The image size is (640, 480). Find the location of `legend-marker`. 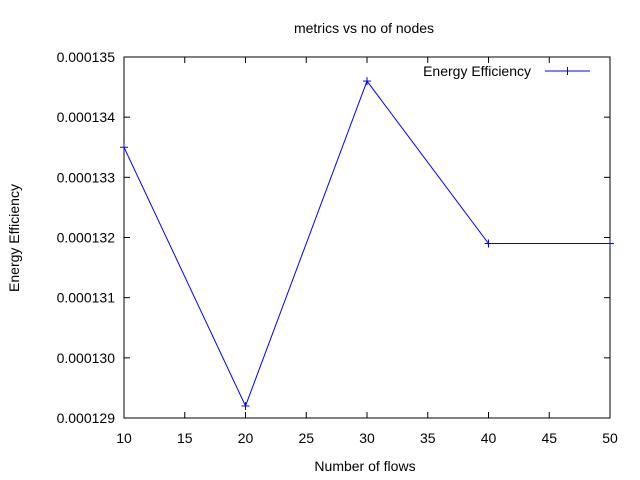

legend-marker is located at coordinates (567, 71).